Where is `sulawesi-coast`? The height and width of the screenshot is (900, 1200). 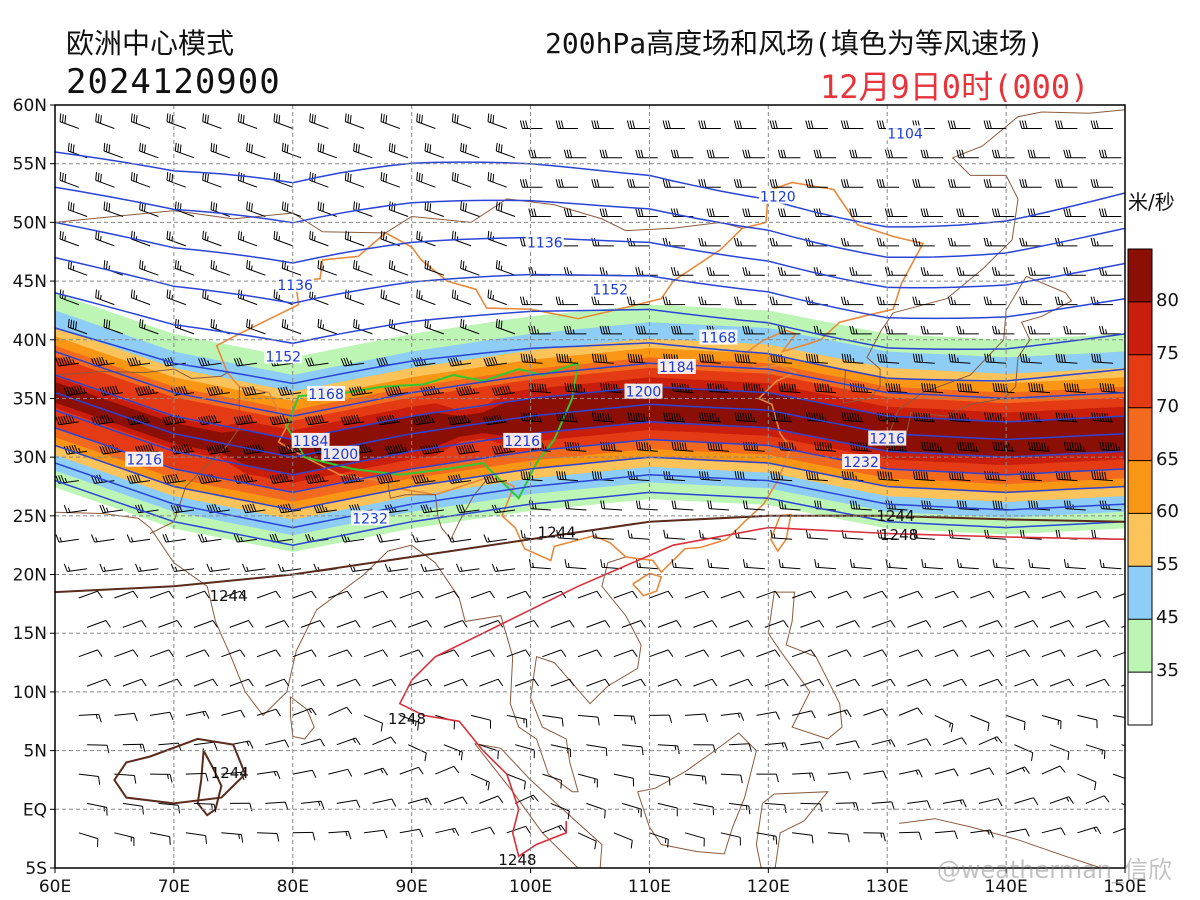 sulawesi-coast is located at coordinates (792, 829).